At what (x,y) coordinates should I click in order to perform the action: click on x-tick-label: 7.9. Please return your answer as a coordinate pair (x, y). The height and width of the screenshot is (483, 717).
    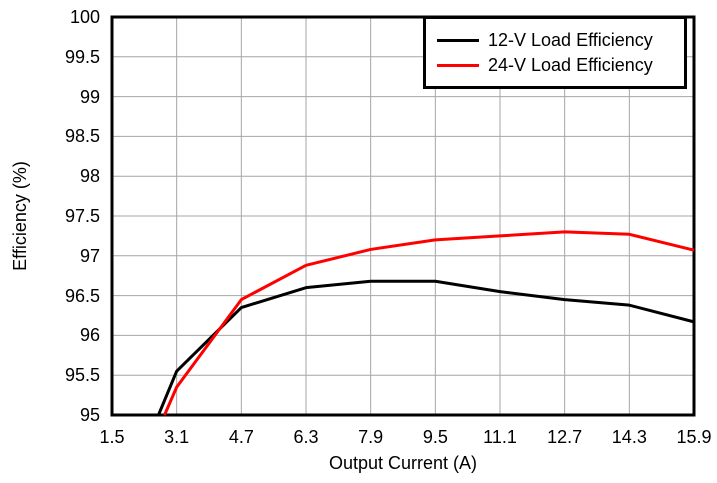
    Looking at the image, I should click on (371, 437).